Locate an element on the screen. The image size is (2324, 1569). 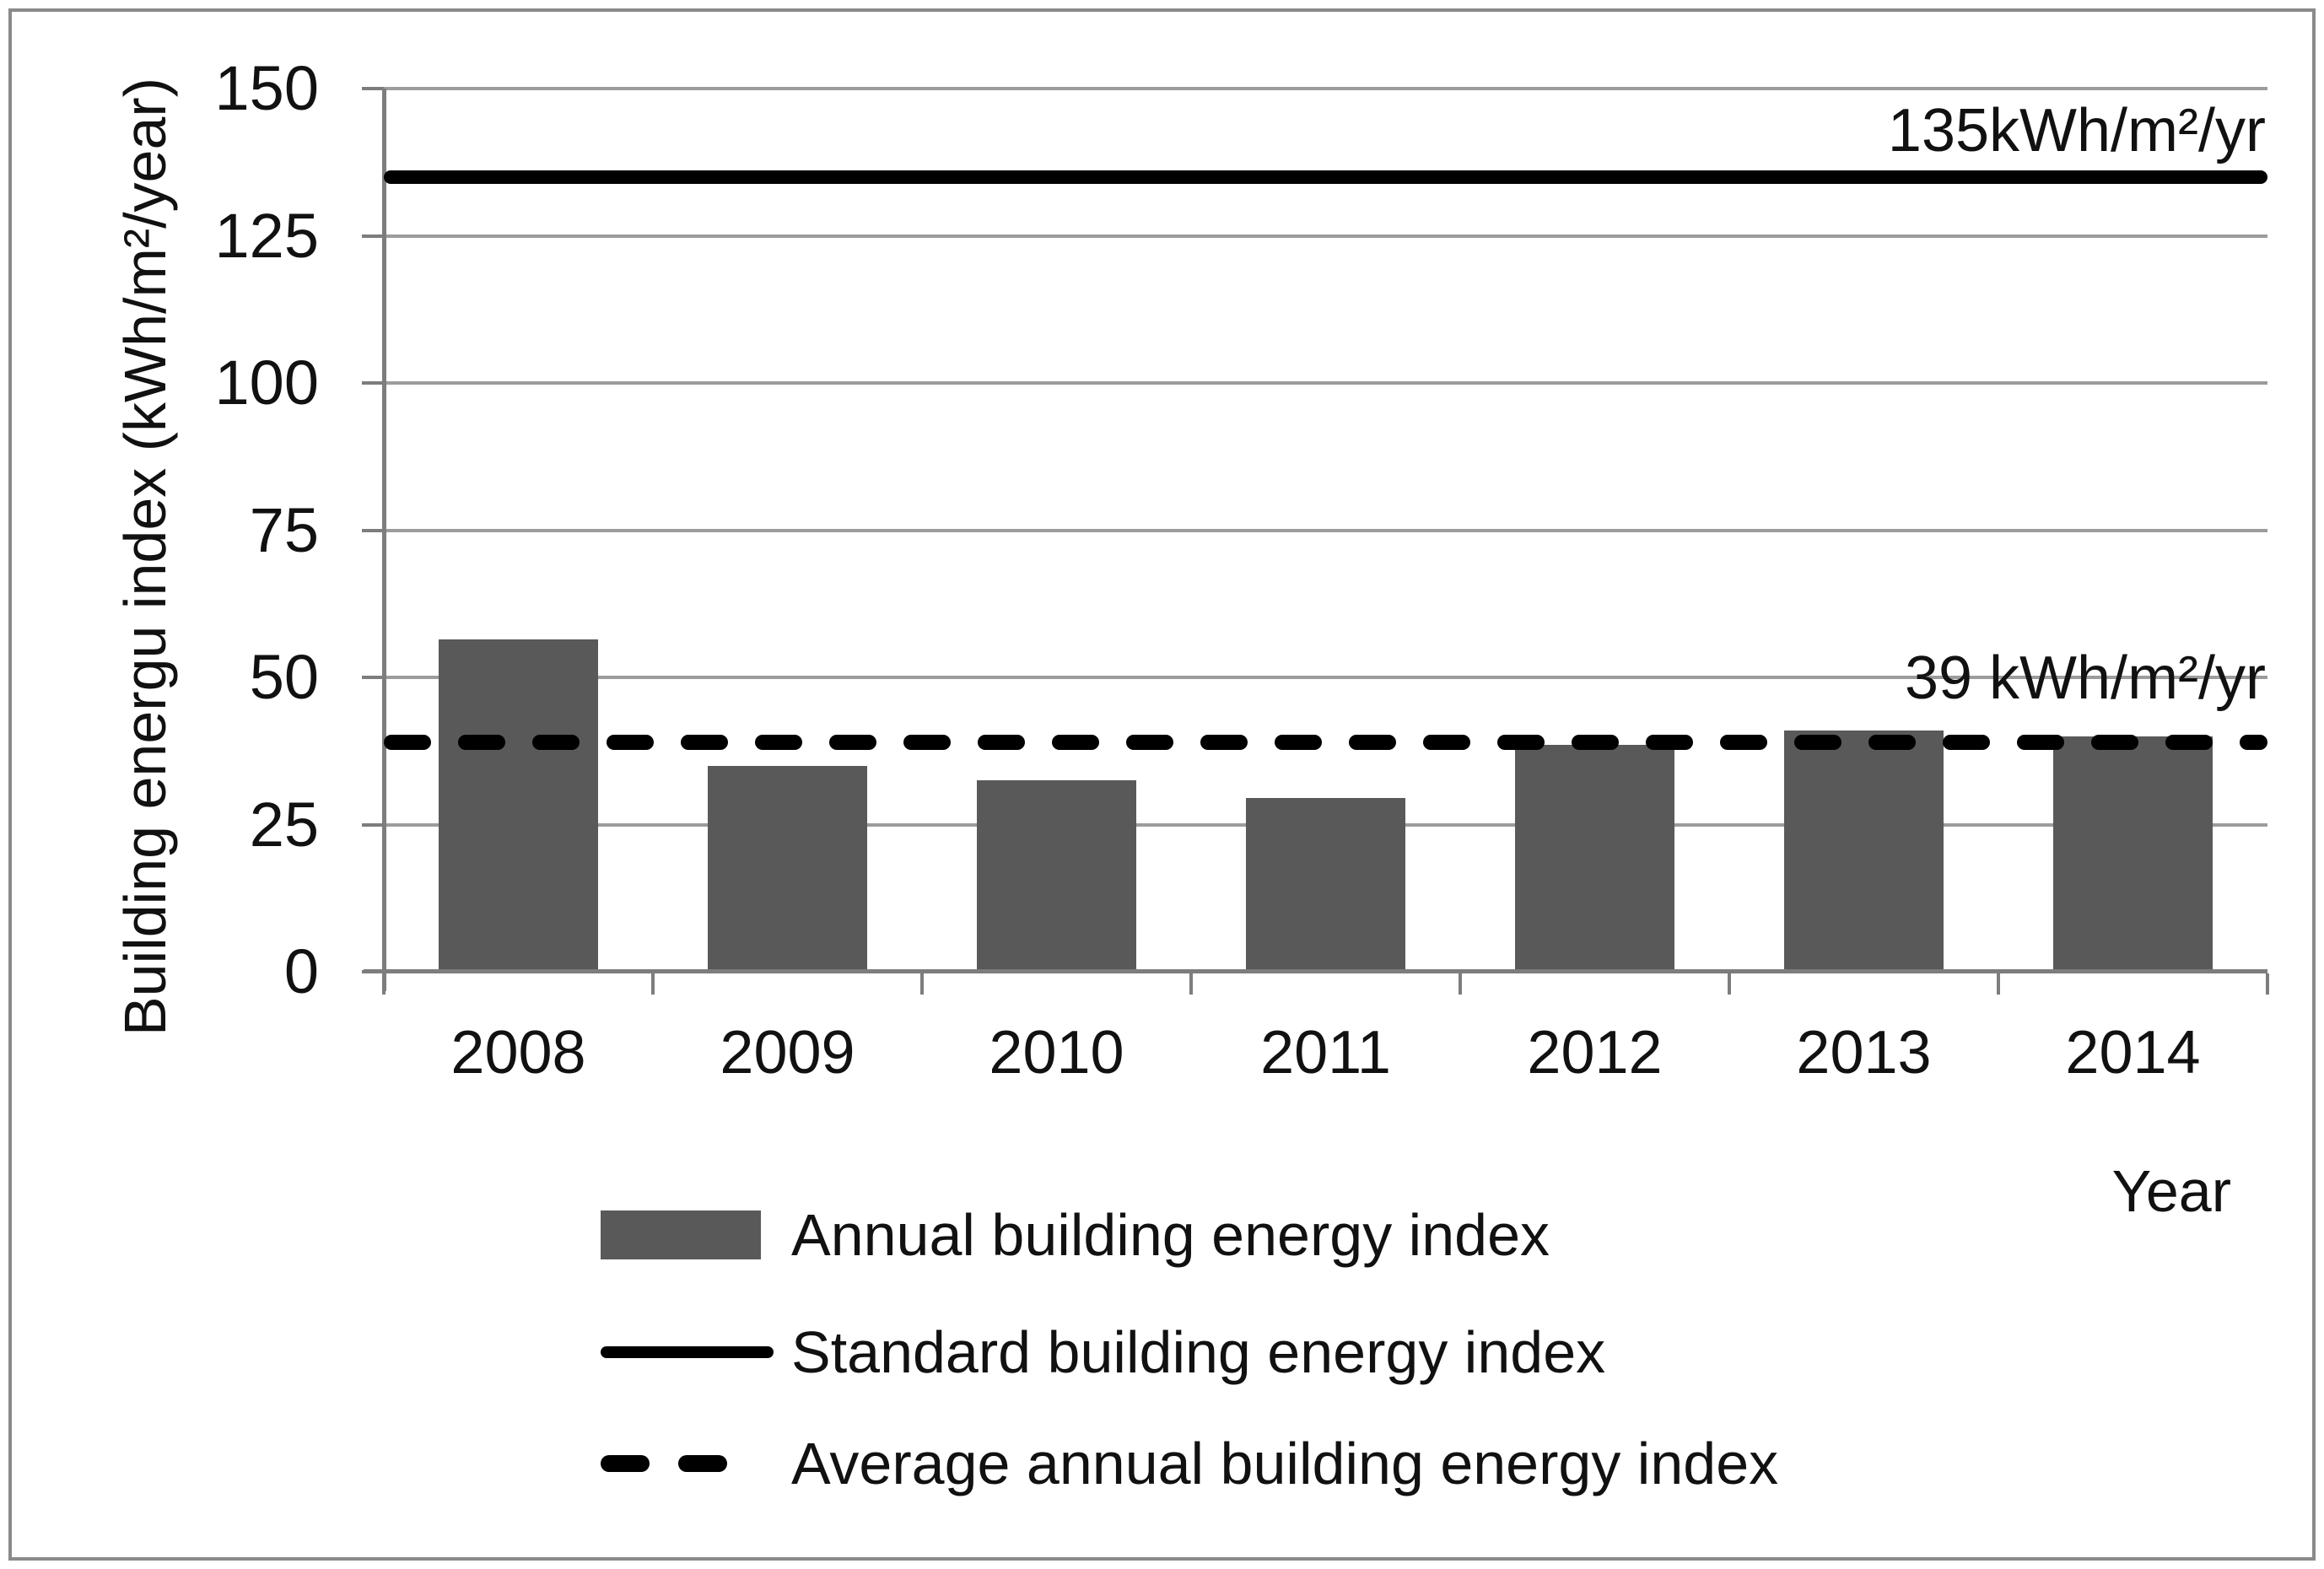
y-tick-label-100: 100 is located at coordinates (266, 383).